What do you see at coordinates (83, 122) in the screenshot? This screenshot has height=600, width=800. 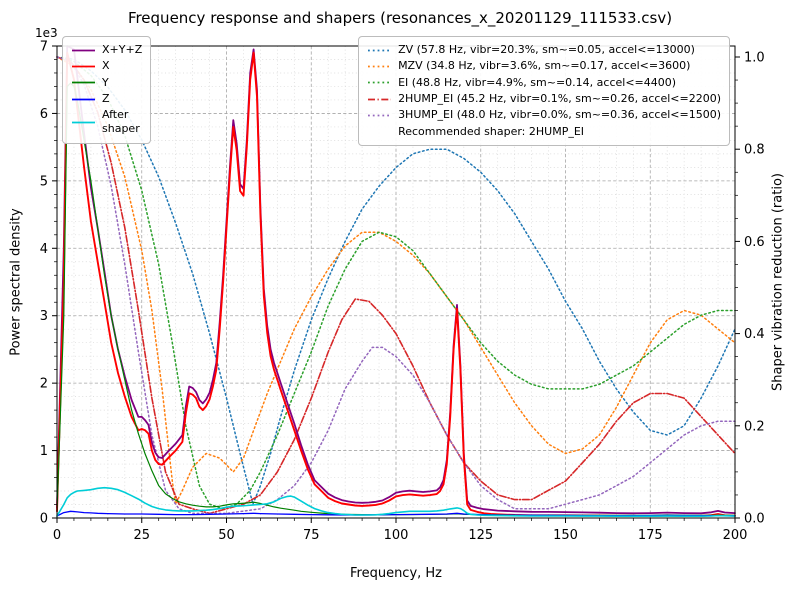 I see `legend-line-sample-After shaper` at bounding box center [83, 122].